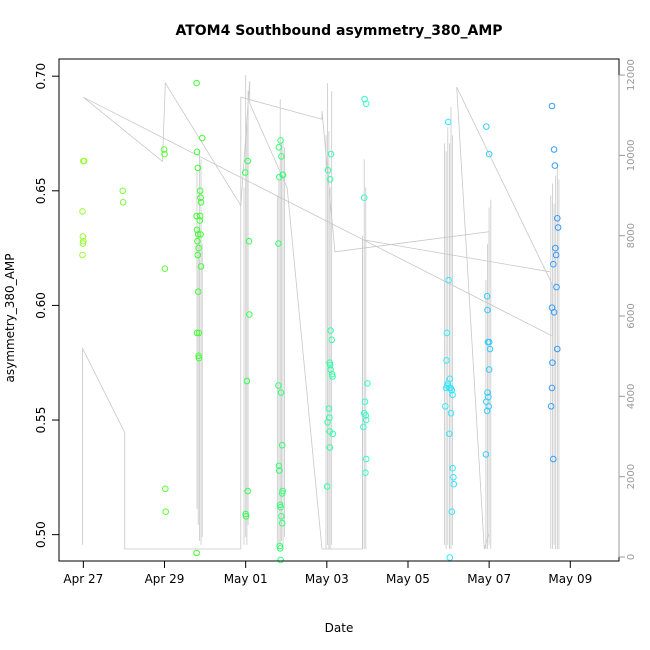 This screenshot has height=650, width=650. I want to click on y-tick-label: 0.55, so click(41, 420).